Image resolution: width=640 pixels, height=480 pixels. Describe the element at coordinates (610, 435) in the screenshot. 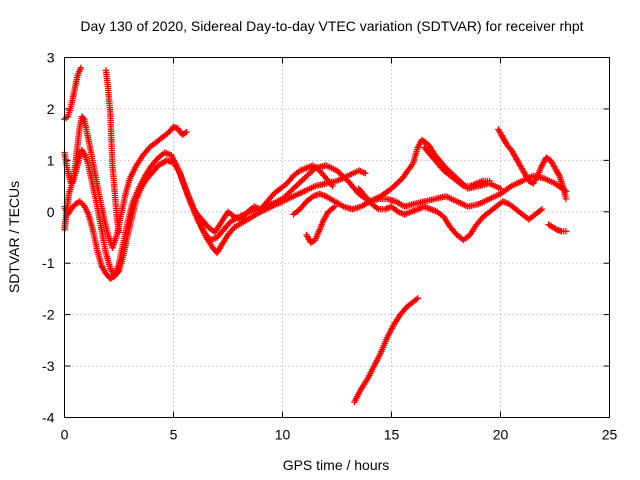

I see `x-tick-label: 25` at that location.